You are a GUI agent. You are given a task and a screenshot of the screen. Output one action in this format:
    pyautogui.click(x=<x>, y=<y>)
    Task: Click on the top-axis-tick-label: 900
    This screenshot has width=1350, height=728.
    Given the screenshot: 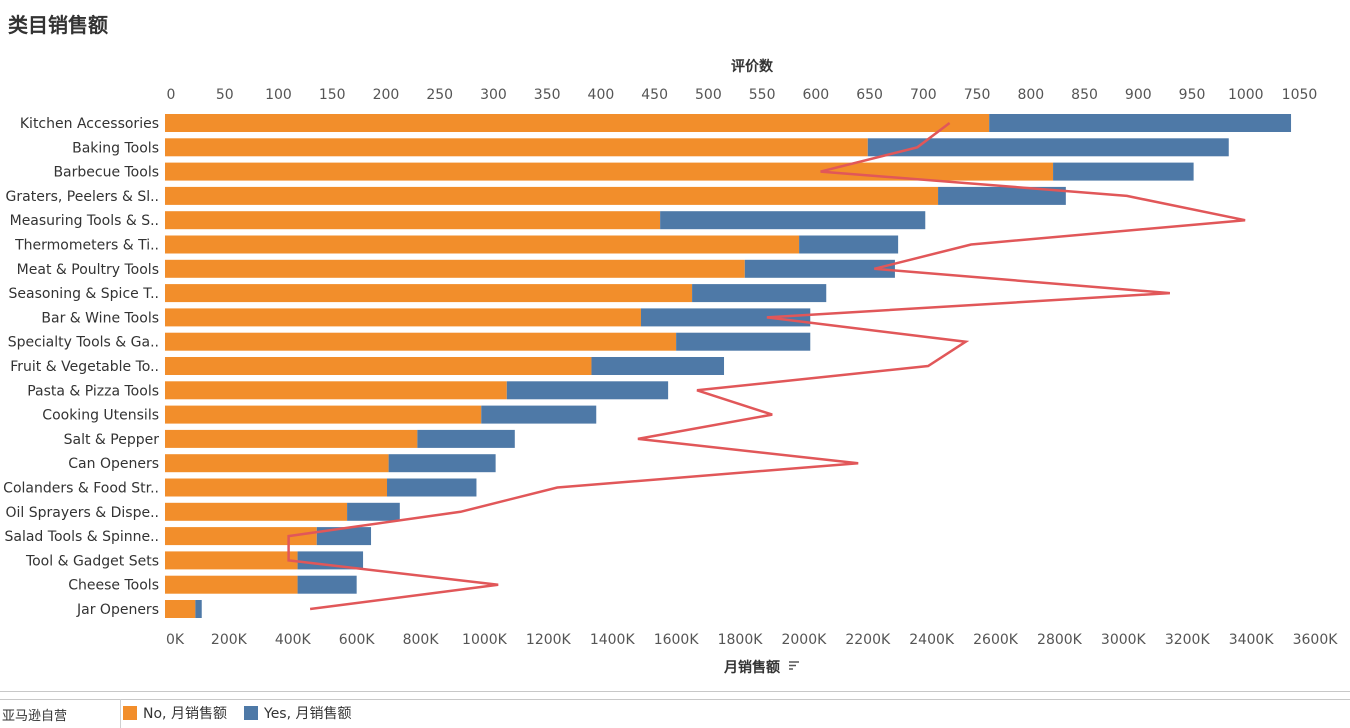 What is the action you would take?
    pyautogui.click(x=1138, y=95)
    